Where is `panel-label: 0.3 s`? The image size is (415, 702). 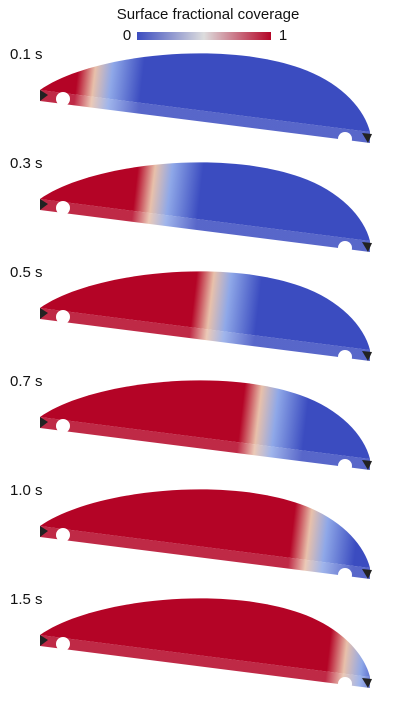 panel-label: 0.3 s is located at coordinates (26, 163).